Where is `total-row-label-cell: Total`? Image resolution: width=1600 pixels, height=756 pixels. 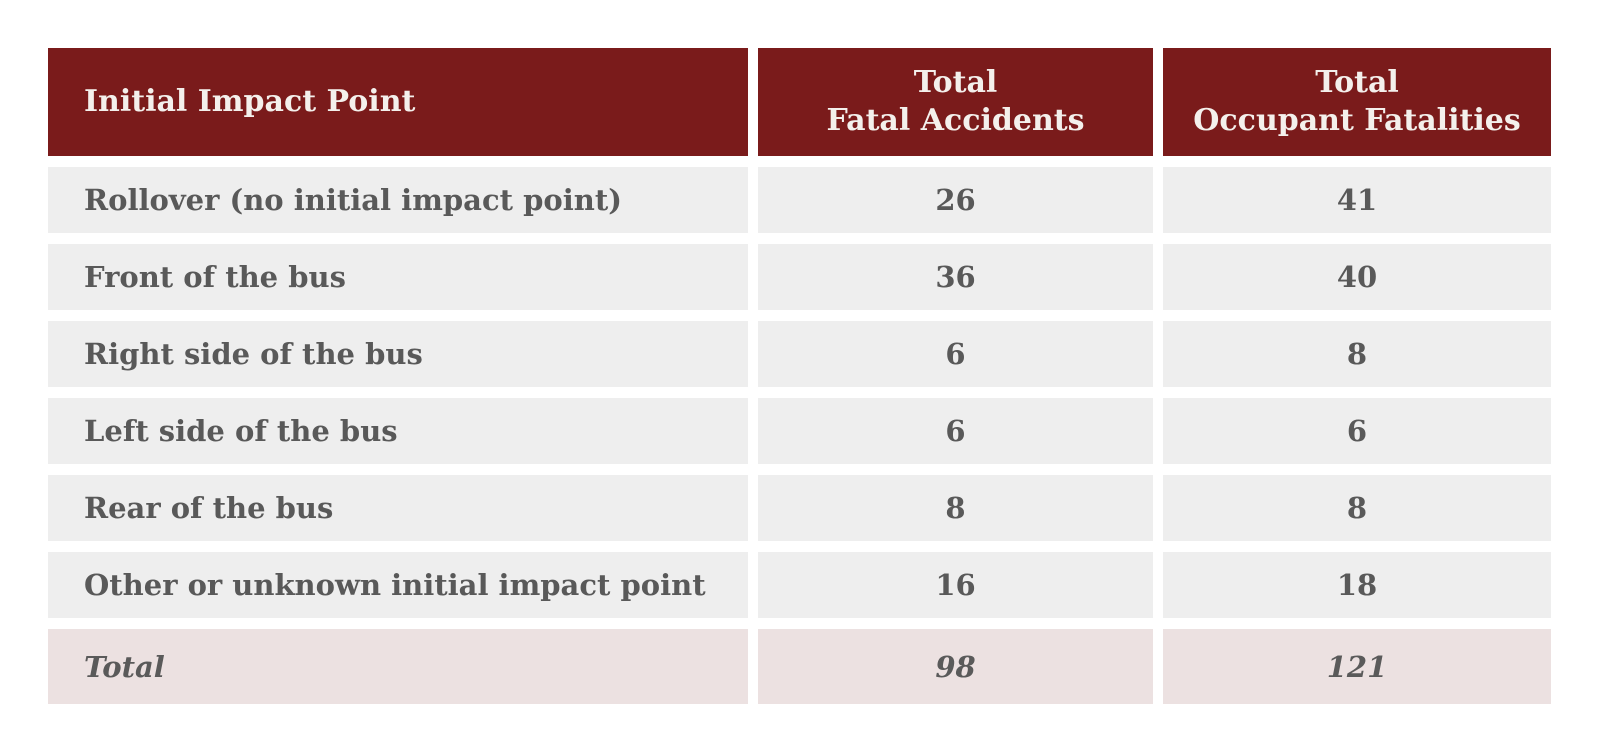 total-row-label-cell: Total is located at coordinates (398, 666).